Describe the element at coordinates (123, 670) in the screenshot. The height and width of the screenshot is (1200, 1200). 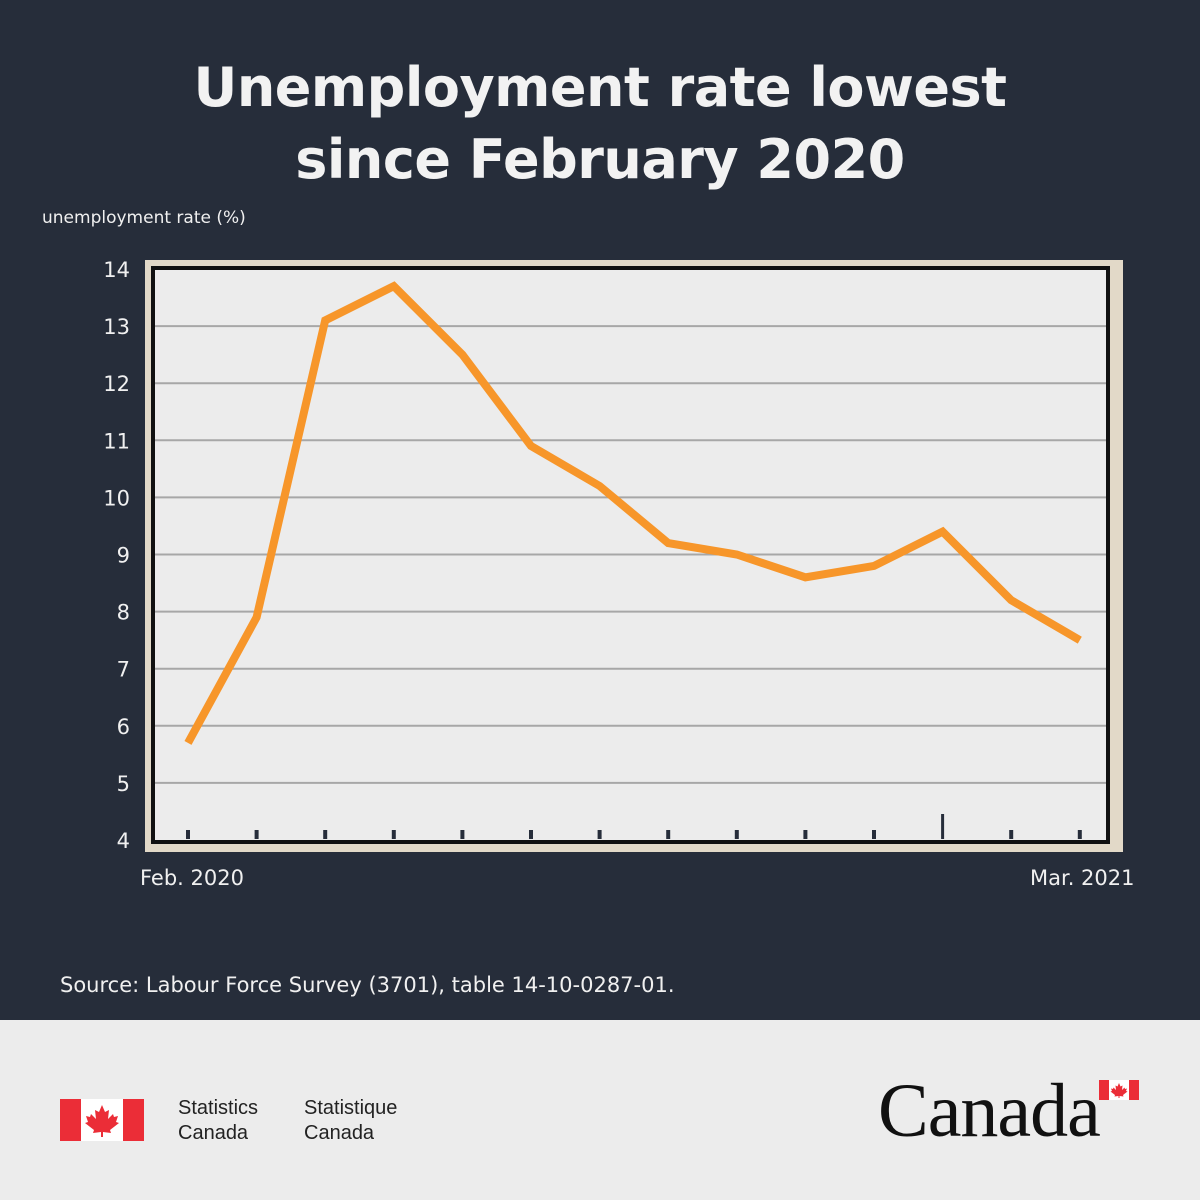
I see `y-tick-label: 7` at that location.